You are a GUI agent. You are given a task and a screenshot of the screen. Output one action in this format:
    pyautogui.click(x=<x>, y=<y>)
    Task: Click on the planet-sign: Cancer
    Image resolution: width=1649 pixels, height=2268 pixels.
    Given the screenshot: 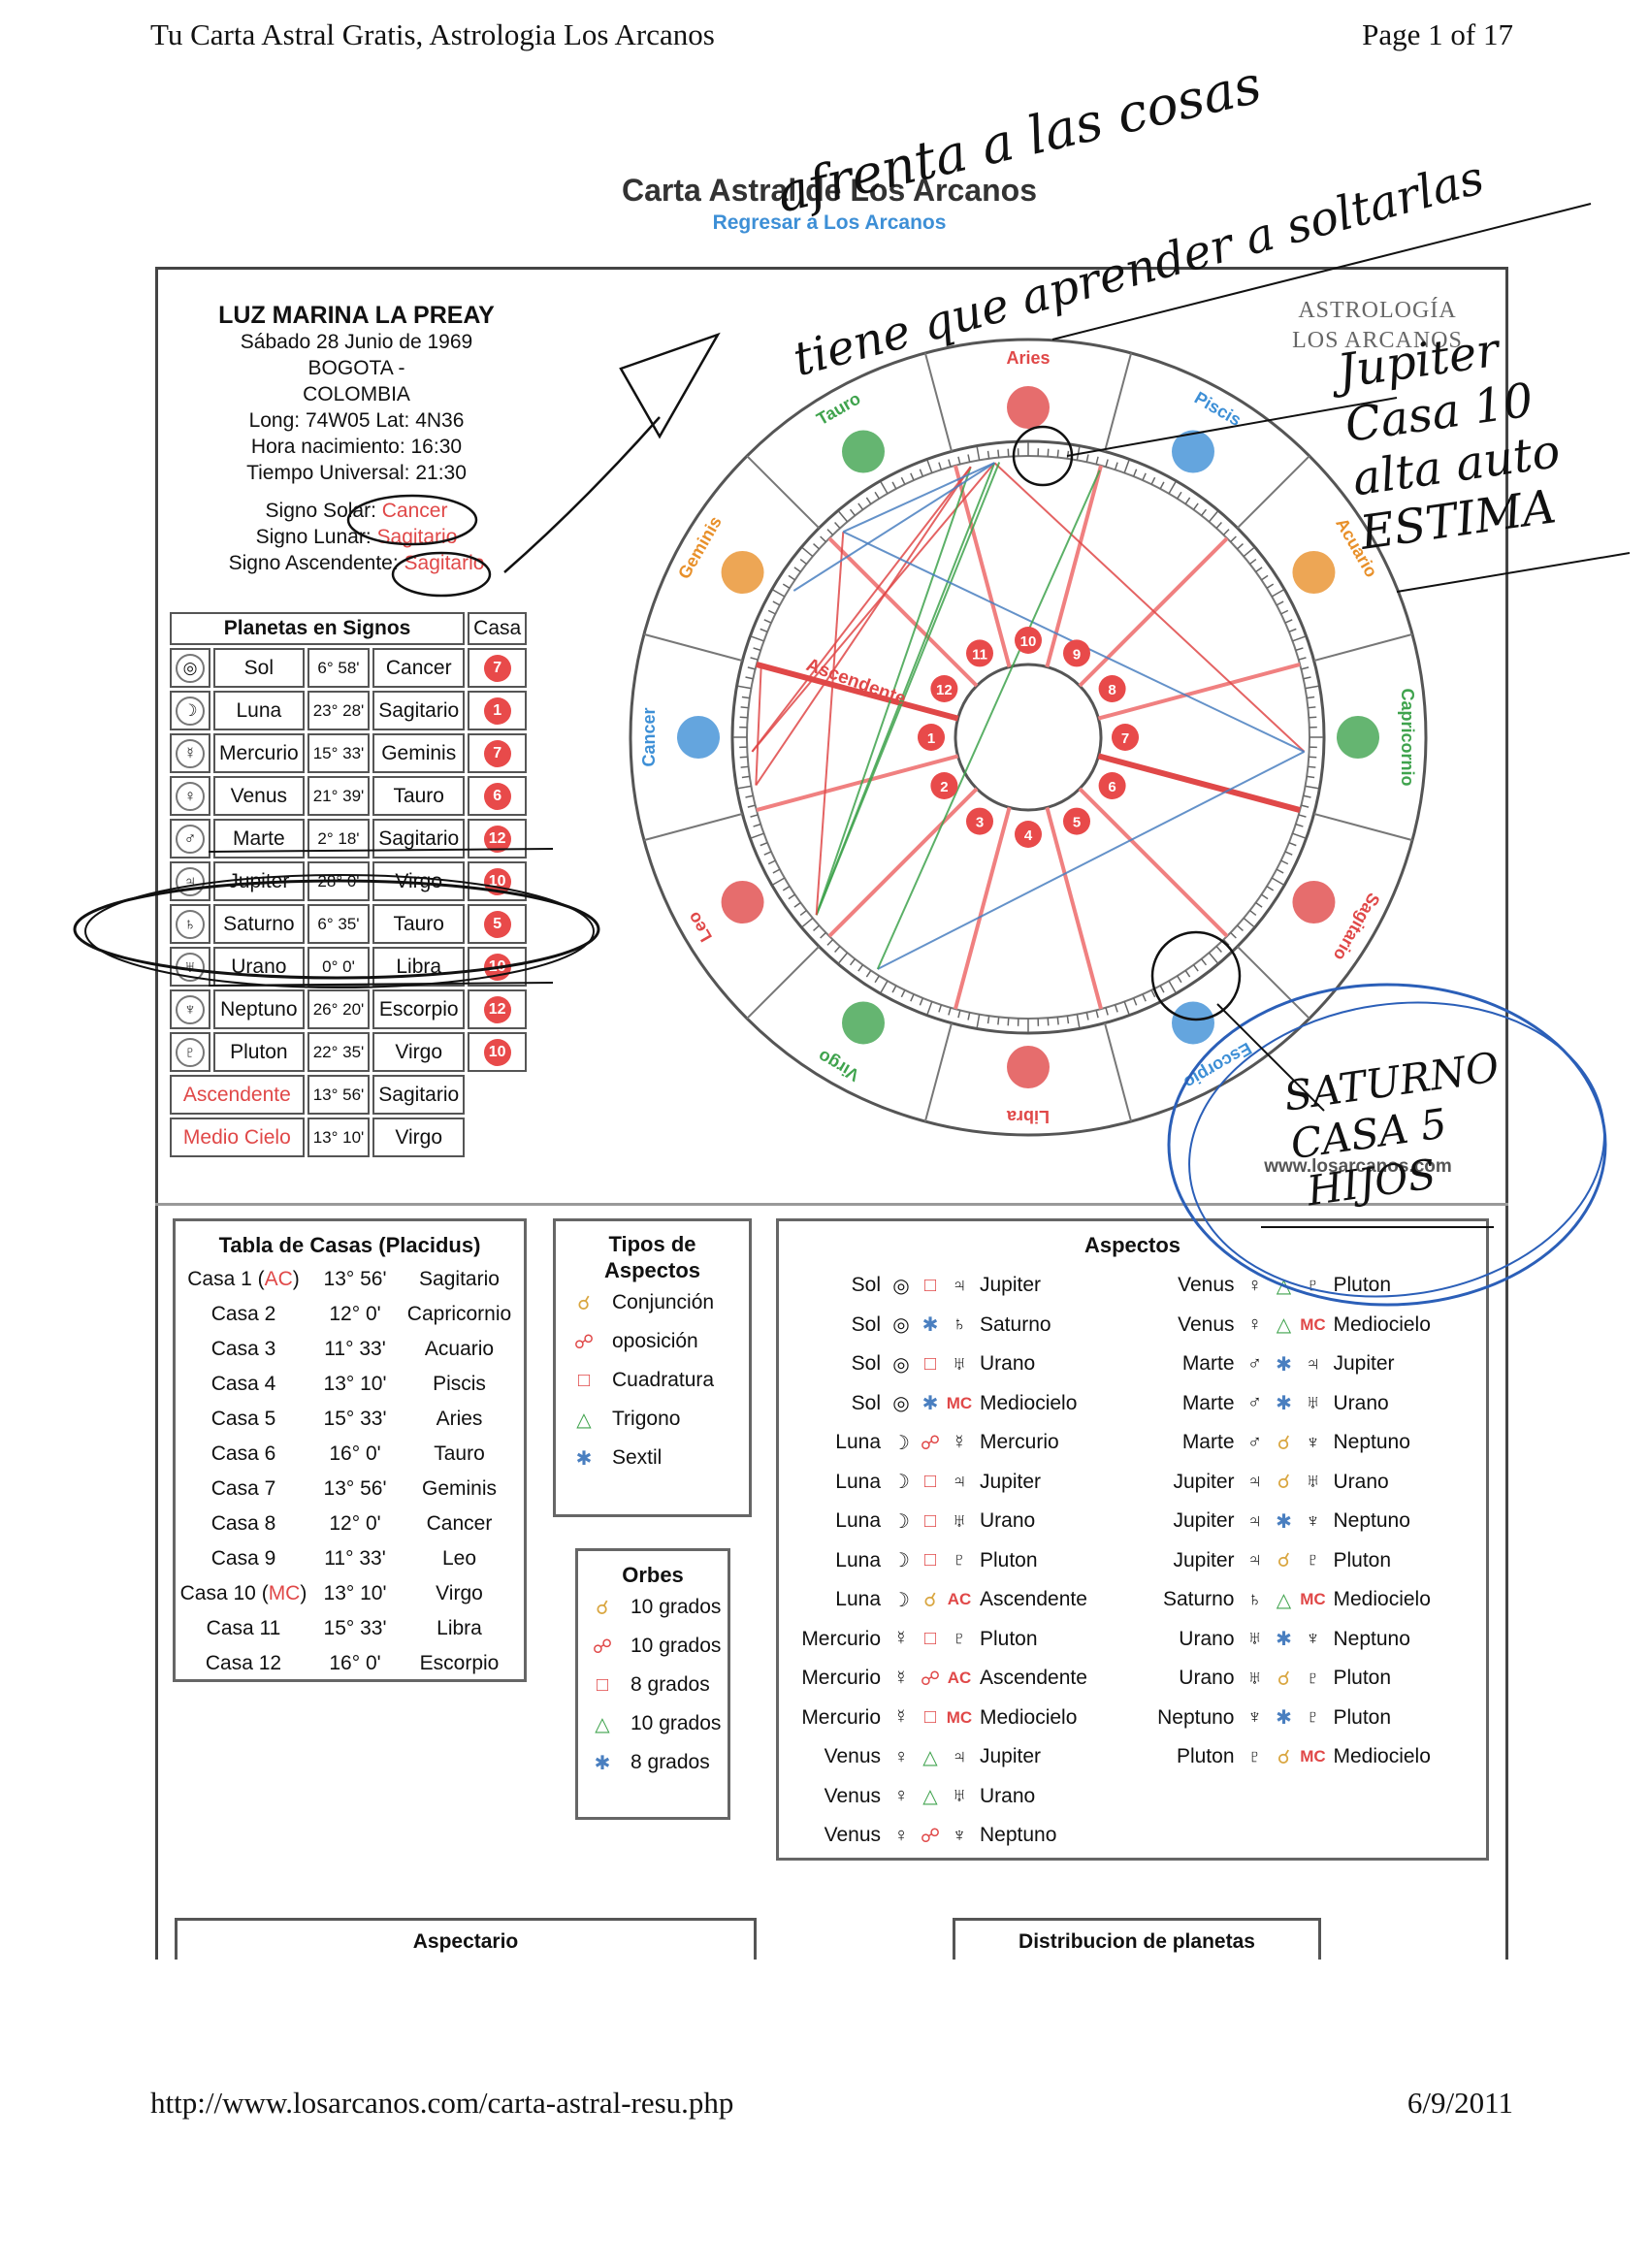 What is the action you would take?
    pyautogui.click(x=419, y=668)
    